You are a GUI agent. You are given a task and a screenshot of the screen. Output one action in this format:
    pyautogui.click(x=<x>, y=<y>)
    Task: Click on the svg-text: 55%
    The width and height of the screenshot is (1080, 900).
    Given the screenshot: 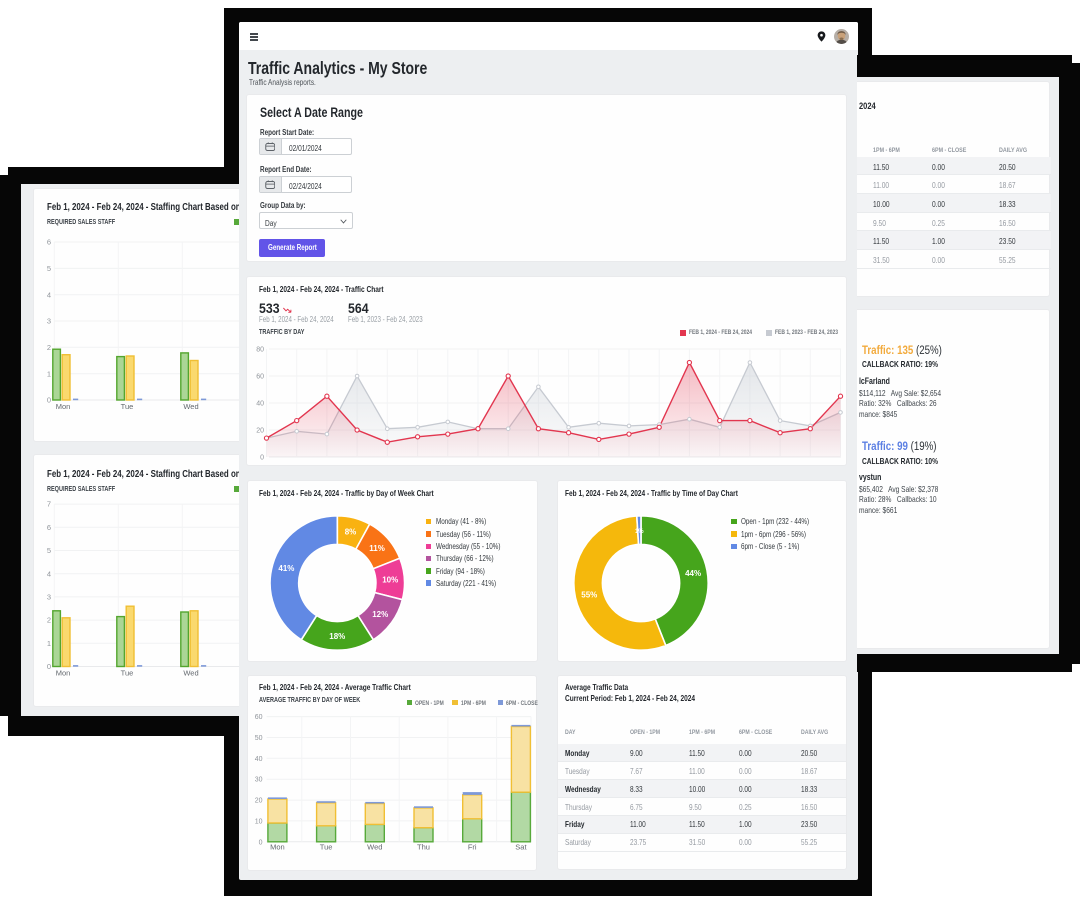 What is the action you would take?
    pyautogui.click(x=590, y=594)
    